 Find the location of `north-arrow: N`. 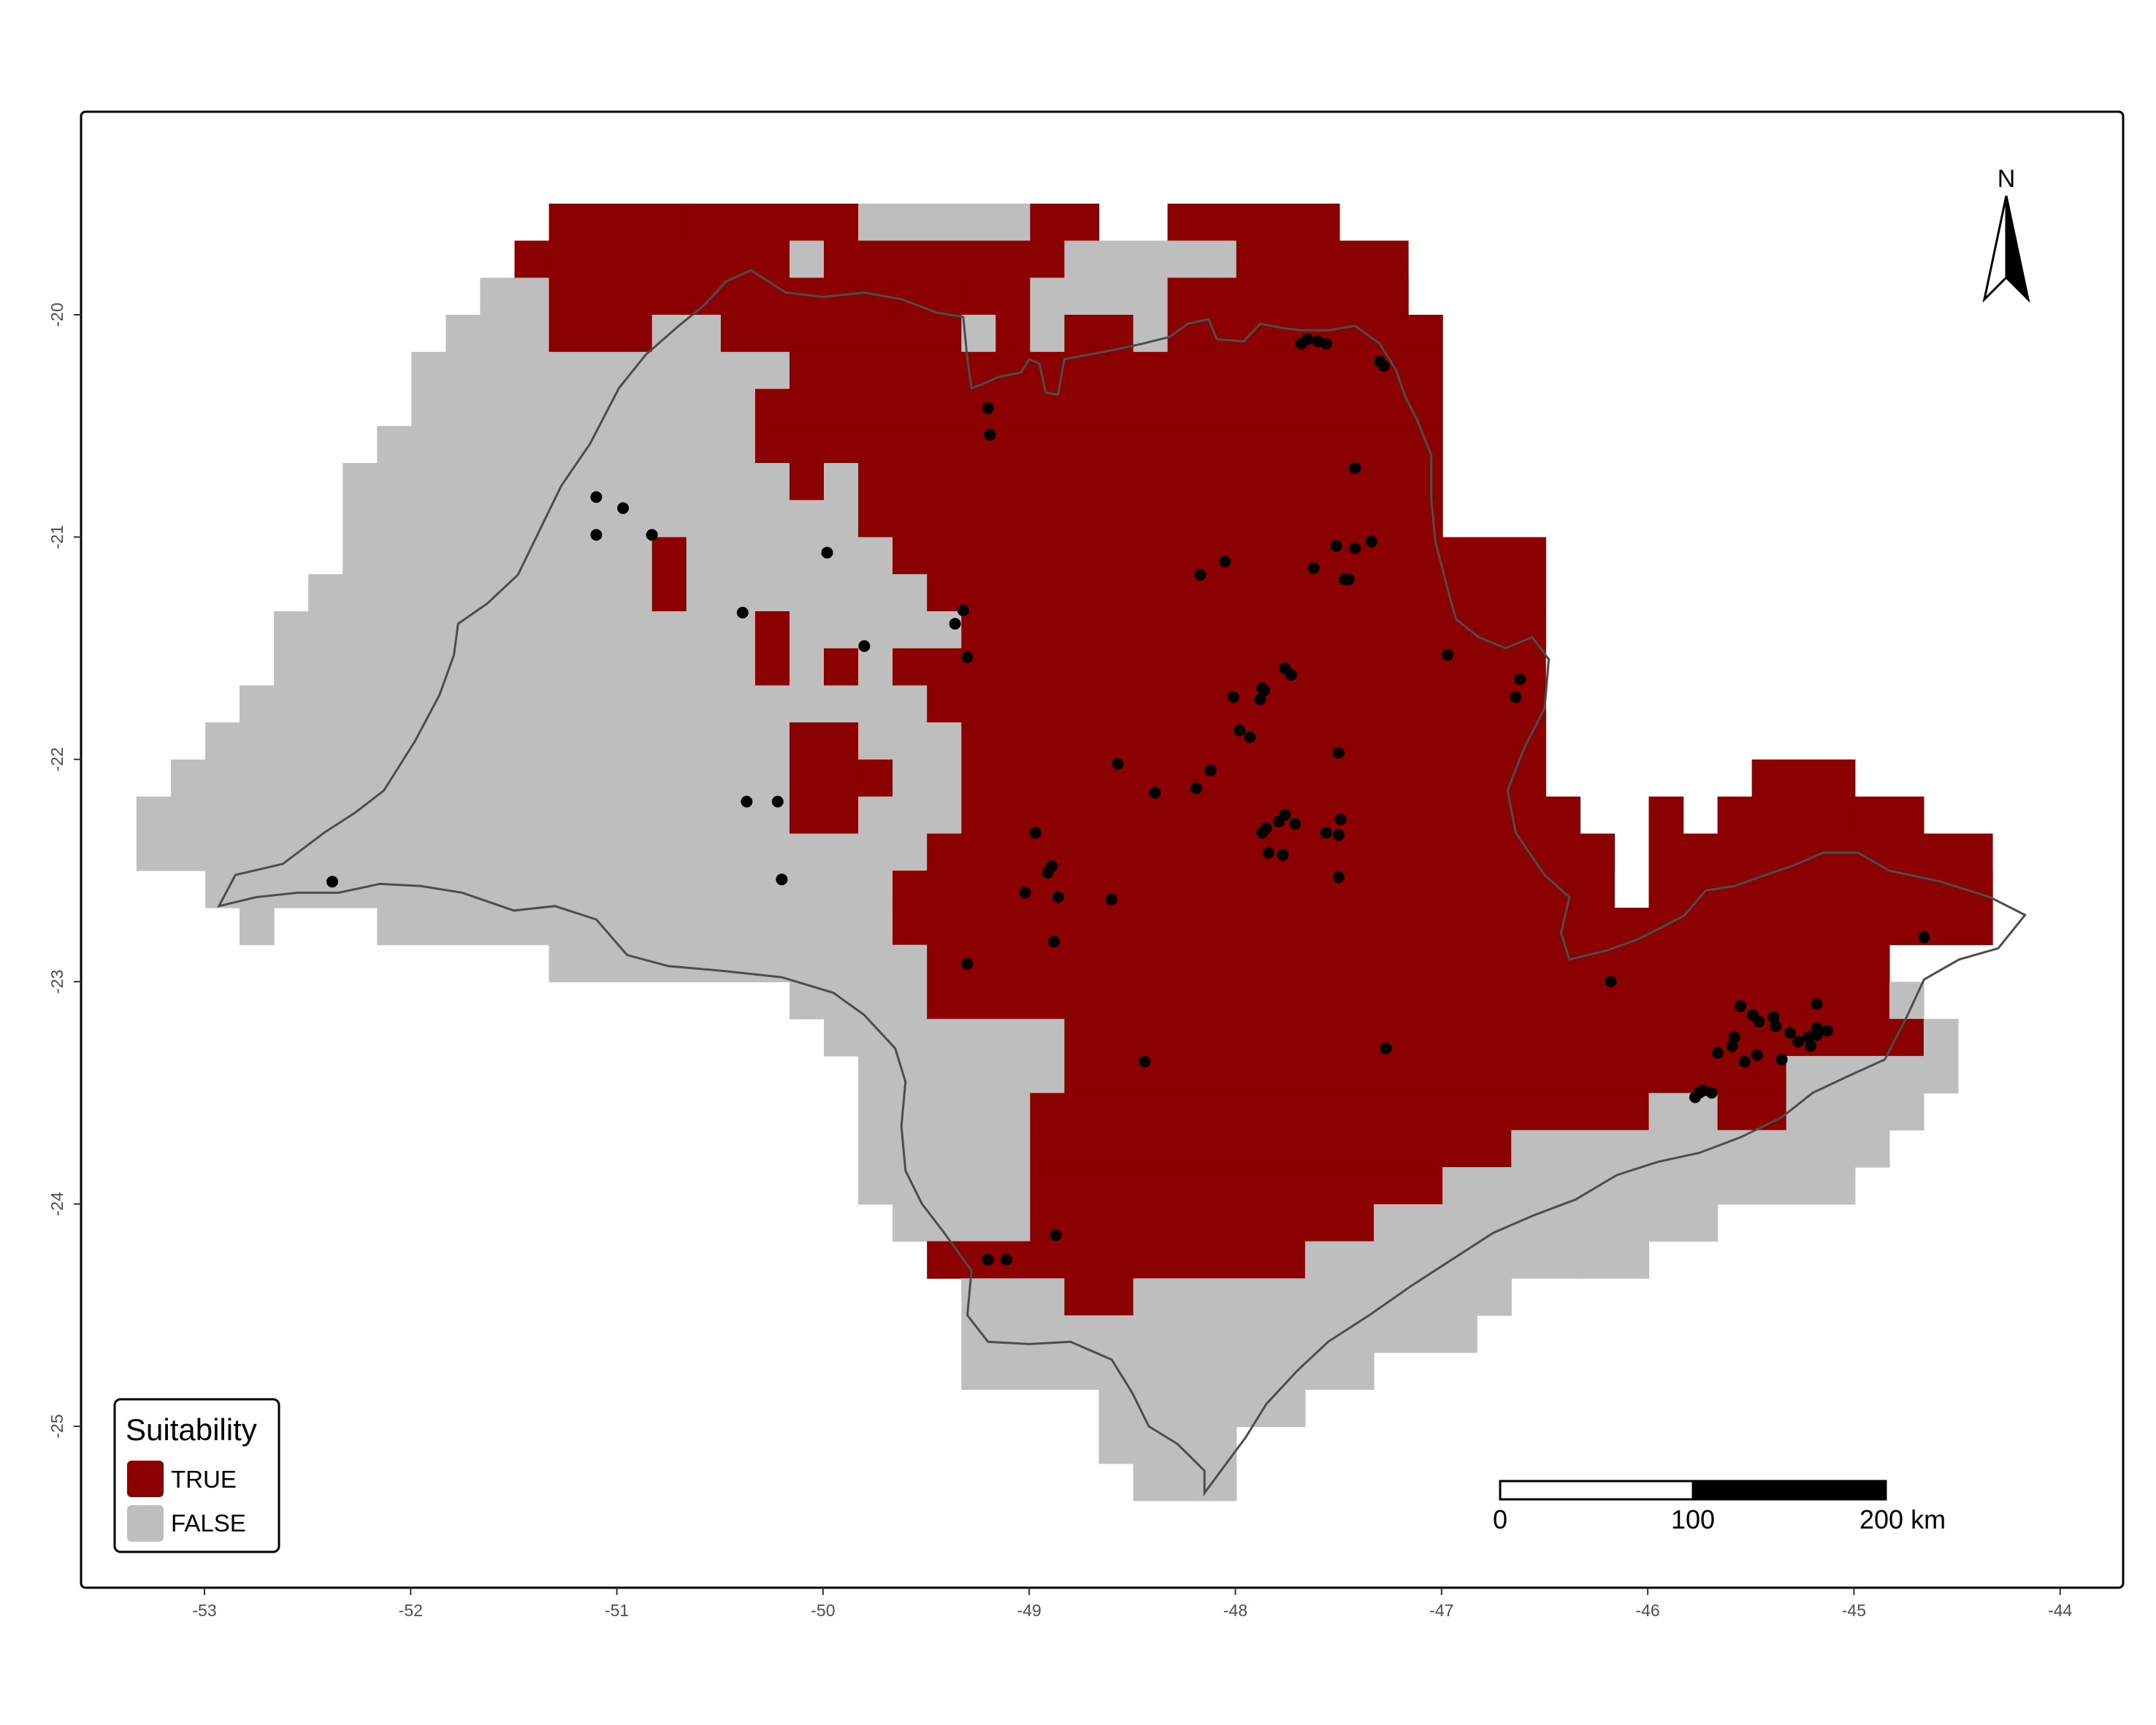

north-arrow: N is located at coordinates (2006, 234).